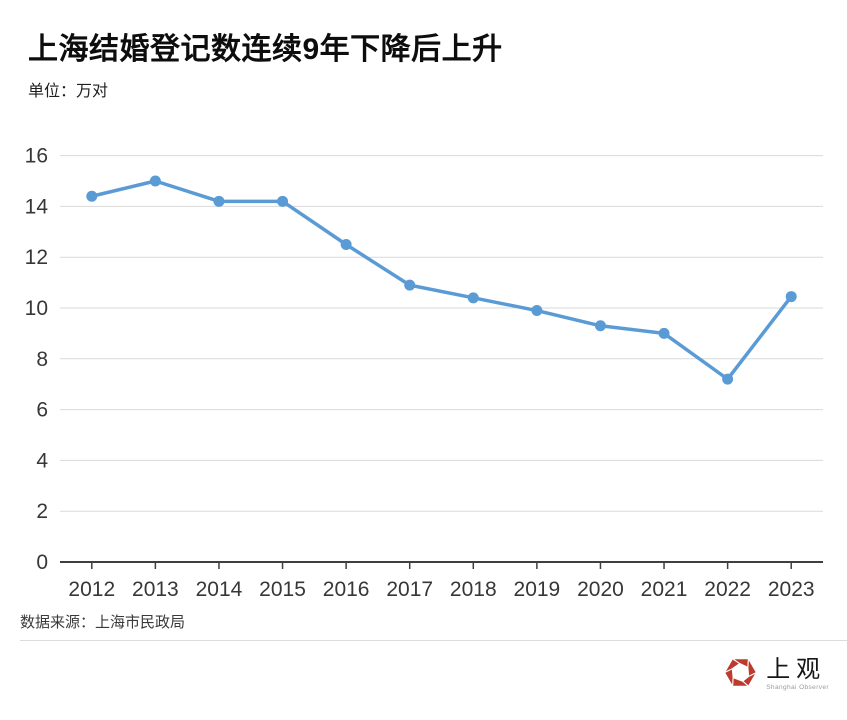 This screenshot has width=847, height=720. What do you see at coordinates (42, 511) in the screenshot?
I see `svg-text: 2` at bounding box center [42, 511].